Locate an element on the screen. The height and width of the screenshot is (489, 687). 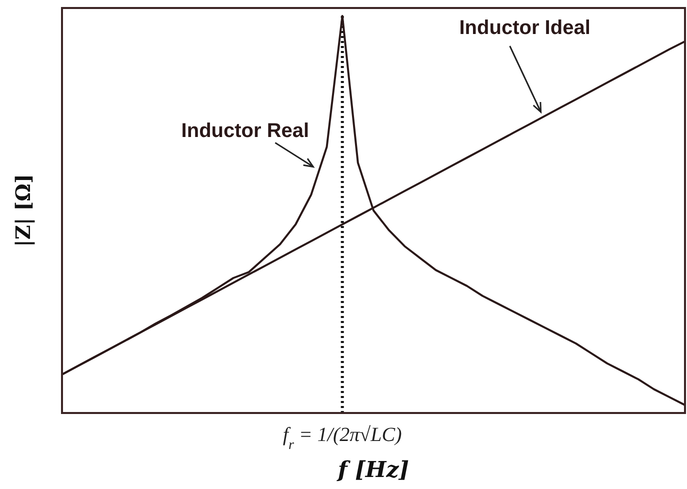
text: Inductor Ideal is located at coordinates (524, 28).